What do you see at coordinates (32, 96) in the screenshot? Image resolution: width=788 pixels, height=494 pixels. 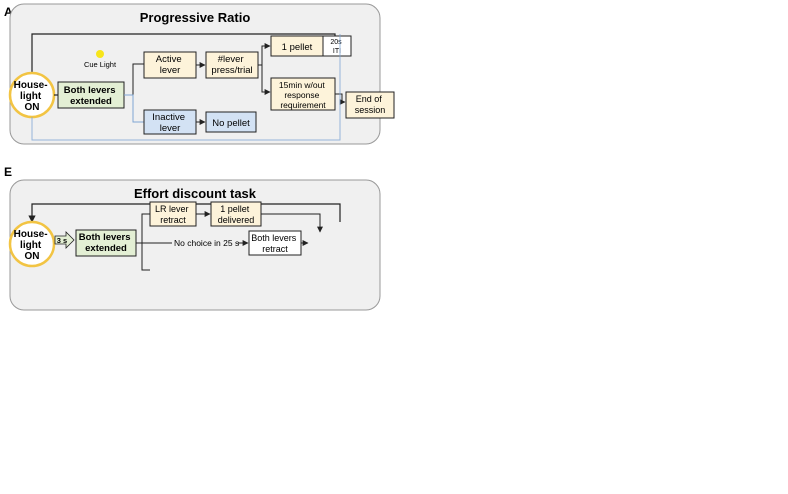 I see `house-light-on-label: House- light ON` at bounding box center [32, 96].